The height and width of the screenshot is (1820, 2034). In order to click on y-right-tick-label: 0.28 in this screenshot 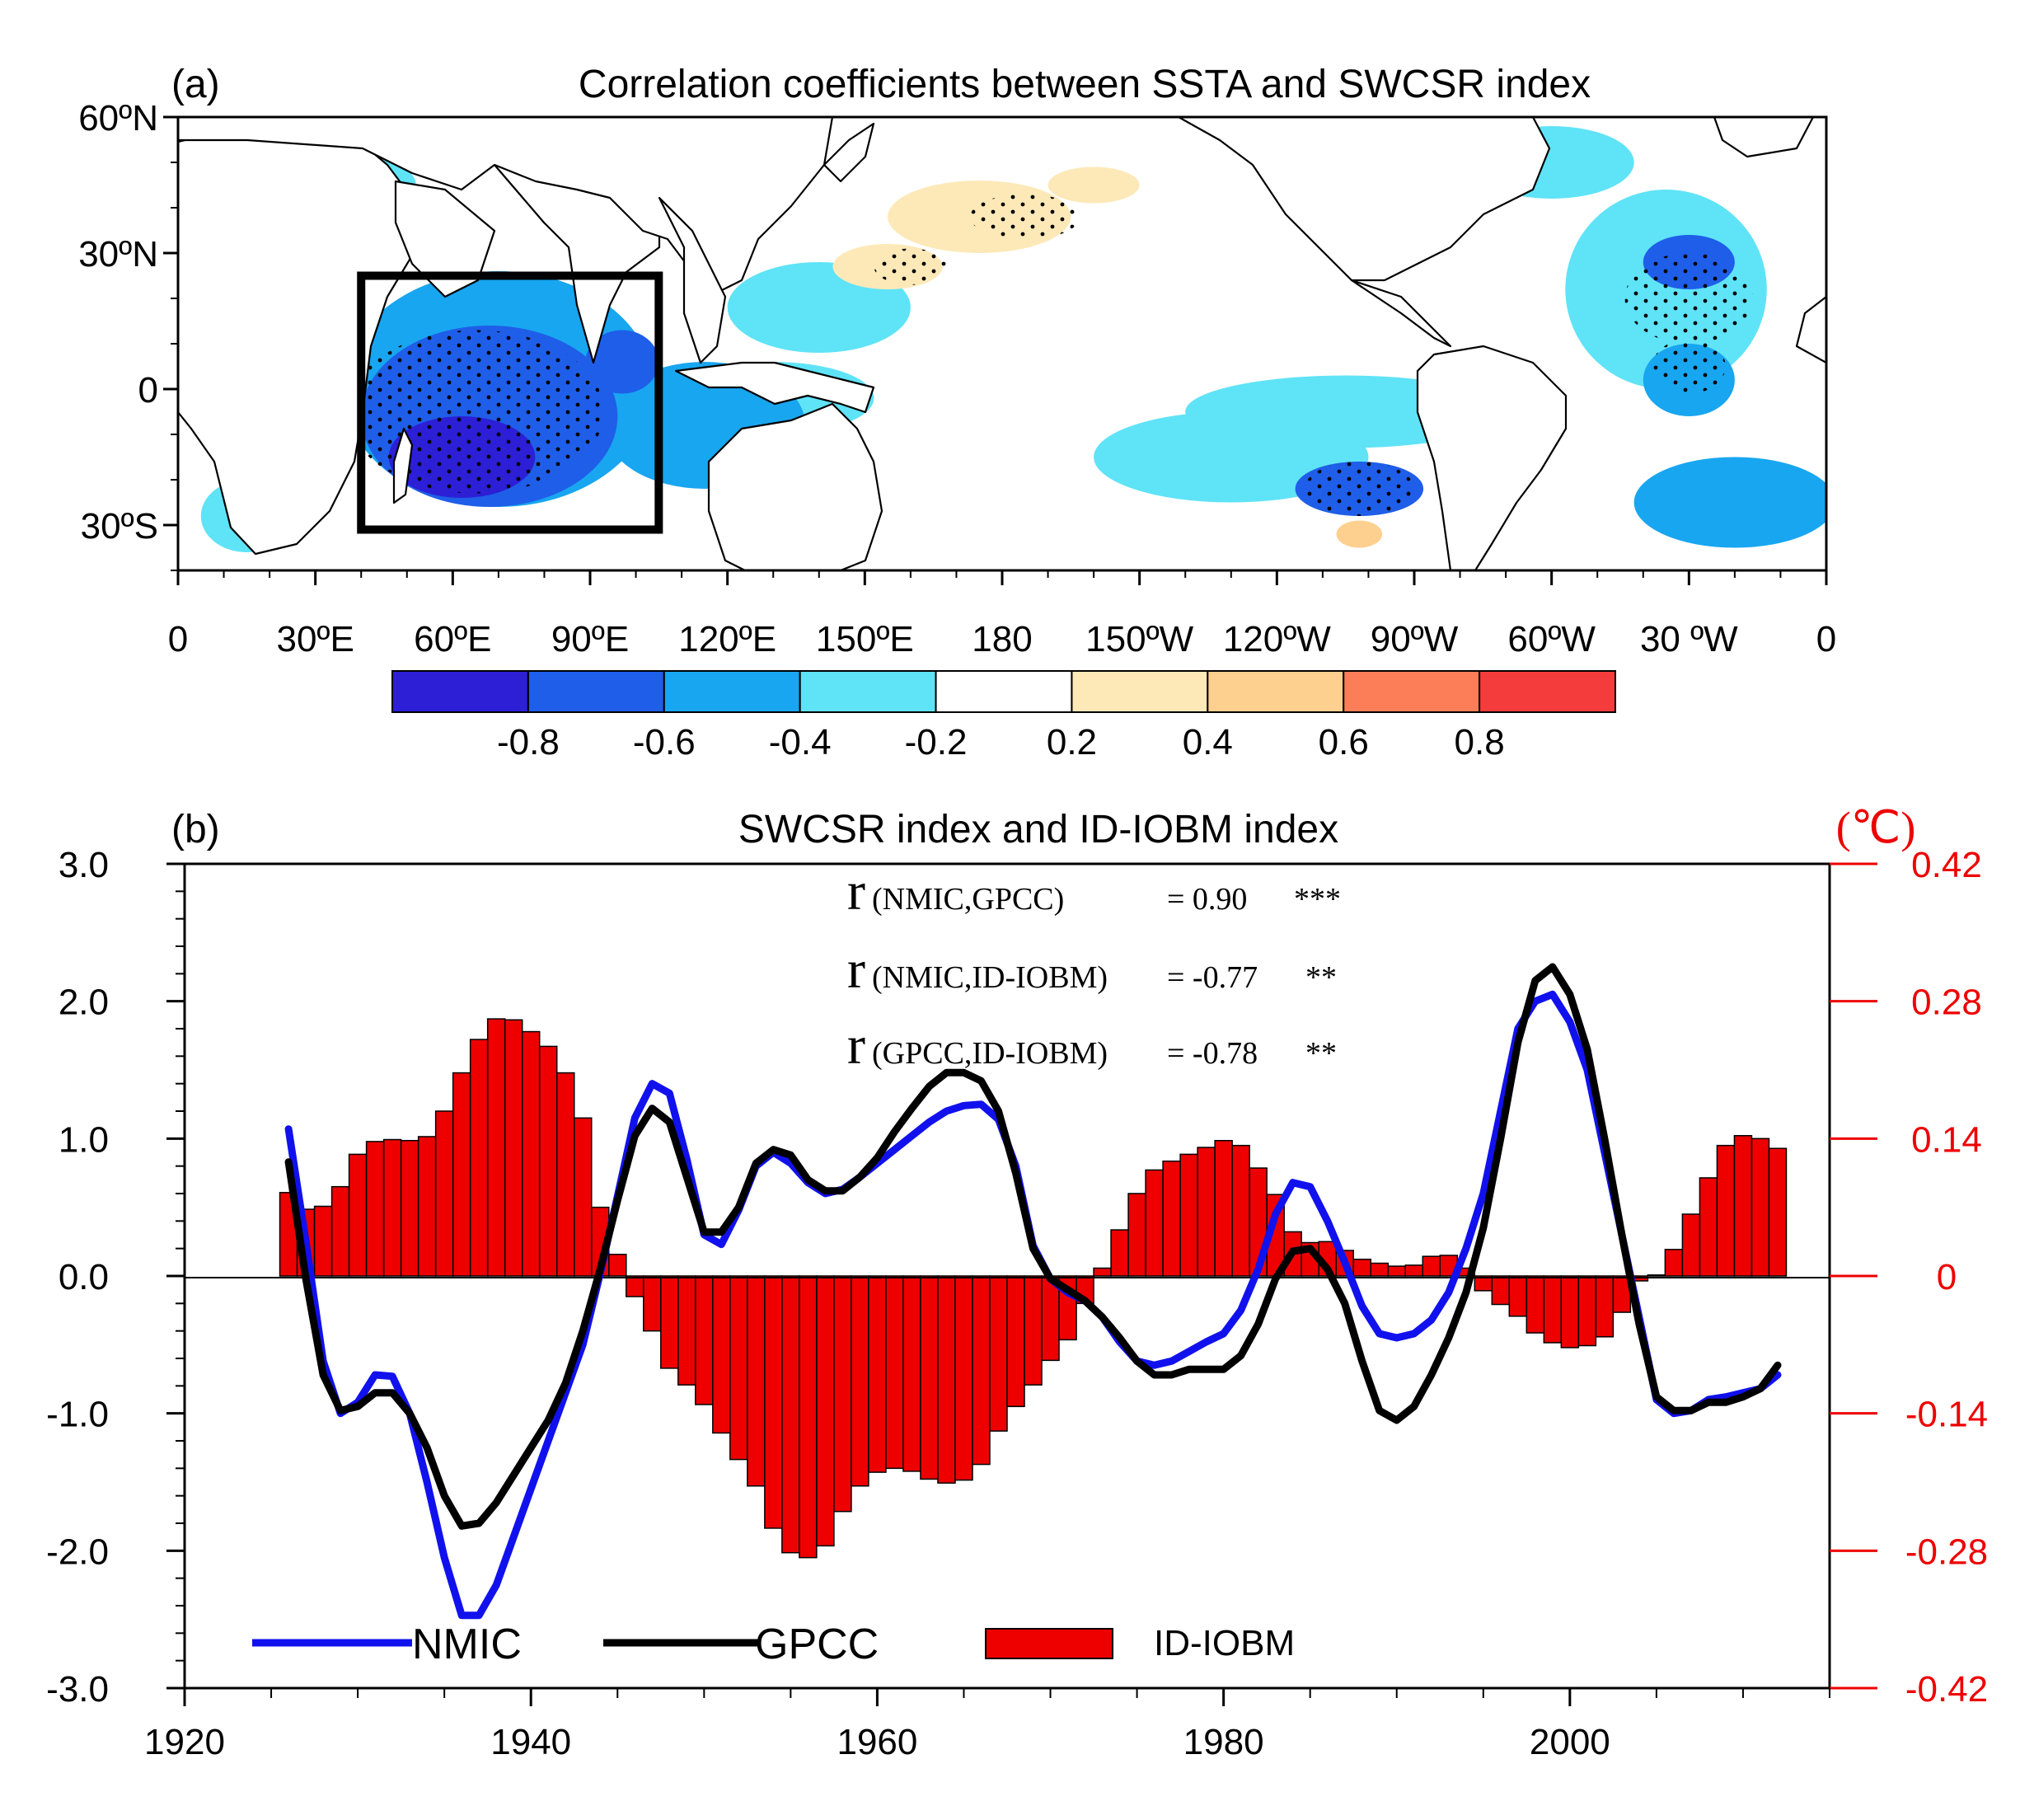, I will do `click(1947, 1003)`.